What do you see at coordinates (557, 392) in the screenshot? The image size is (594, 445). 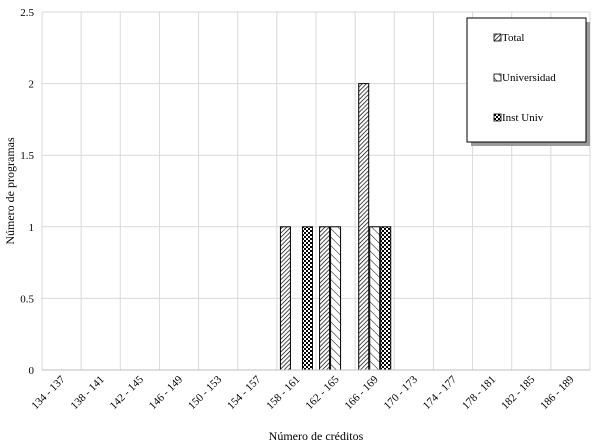 I see `x-tick-label: 186 - 189` at bounding box center [557, 392].